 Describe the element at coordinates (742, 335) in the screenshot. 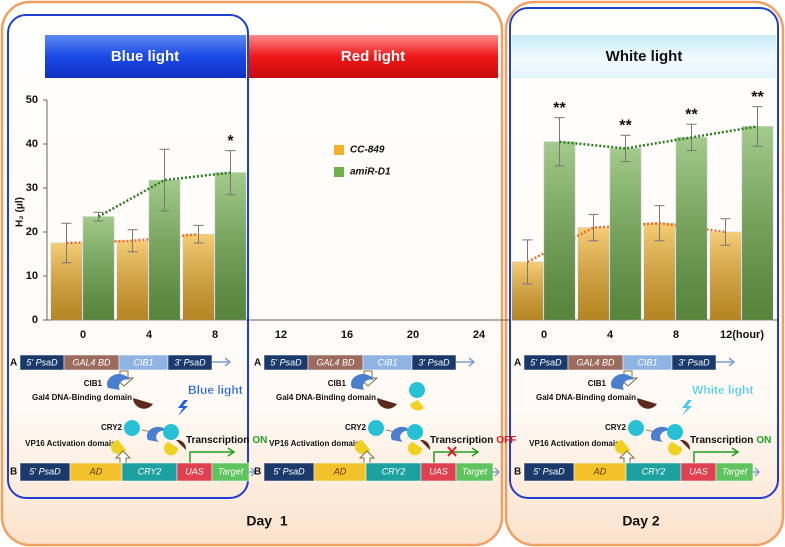

I see `x-tick-label: 12(hour)` at that location.